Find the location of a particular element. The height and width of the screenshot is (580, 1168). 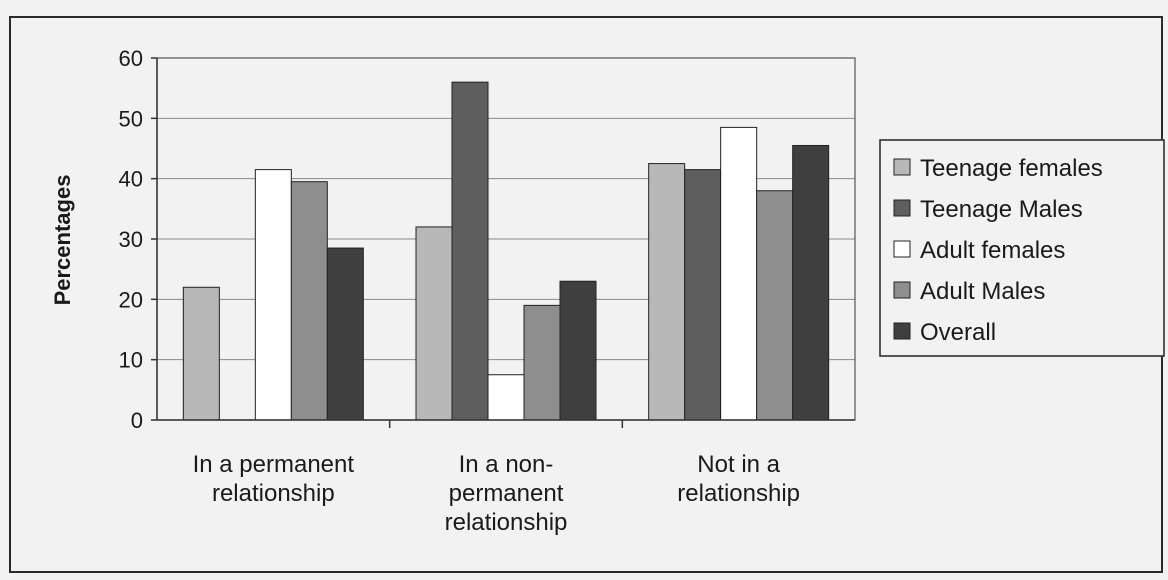

x-category-label-line: In a non- is located at coordinates (506, 464).